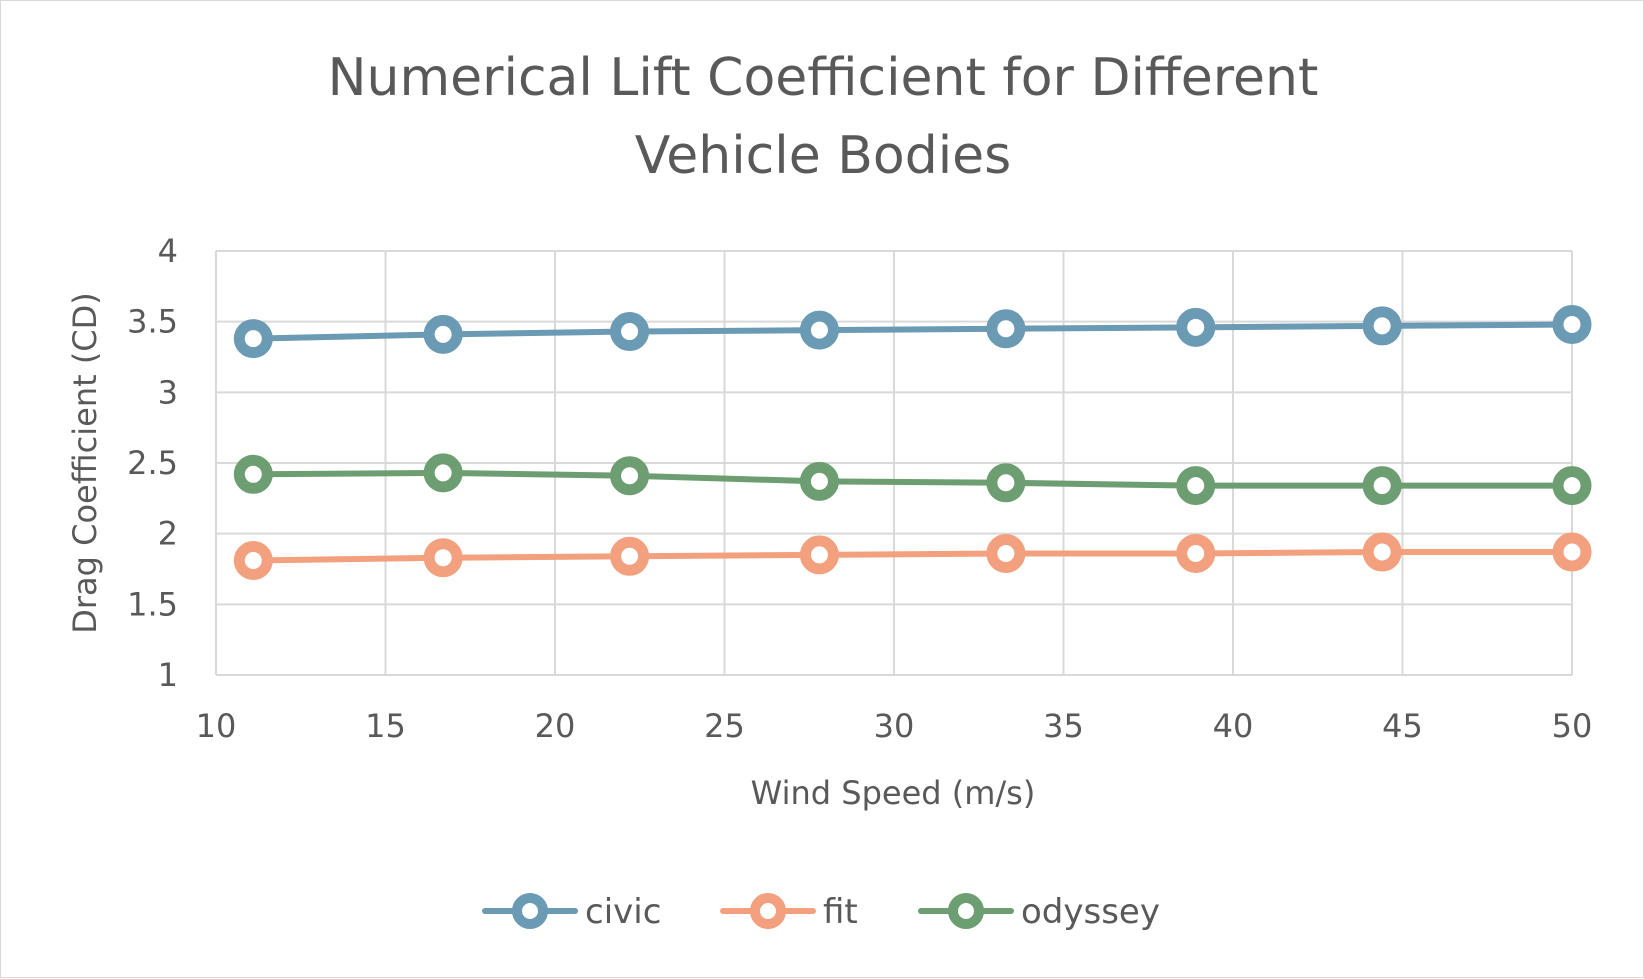 This screenshot has height=979, width=1644. I want to click on y-axis-ticks: 1 1.5 2 2.5 3 3.5 4, so click(152, 463).